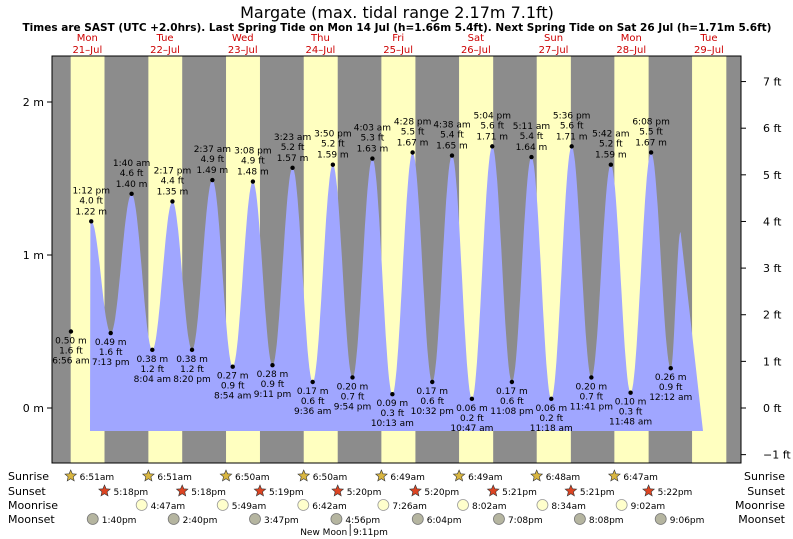  I want to click on day-date: 27–Jul, so click(554, 50).